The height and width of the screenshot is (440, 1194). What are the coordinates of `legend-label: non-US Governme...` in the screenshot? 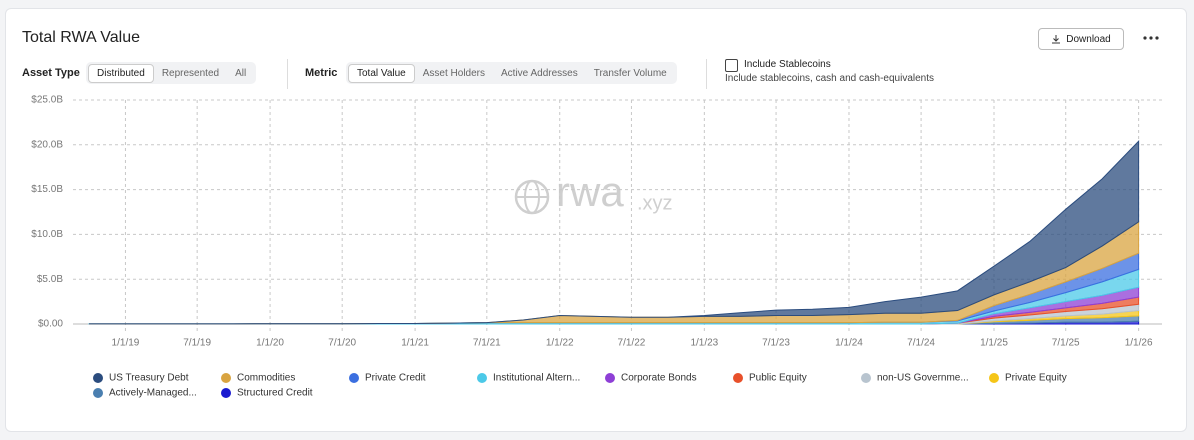 It's located at (923, 378).